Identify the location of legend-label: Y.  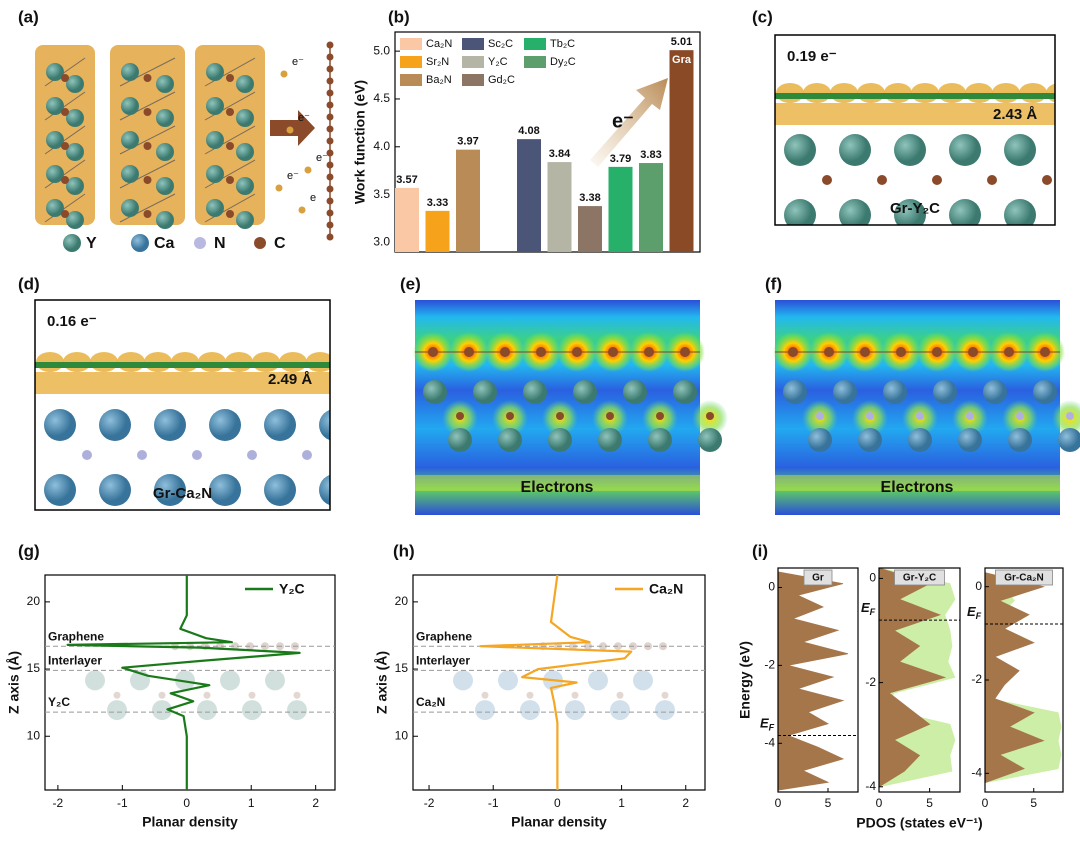
(91, 243).